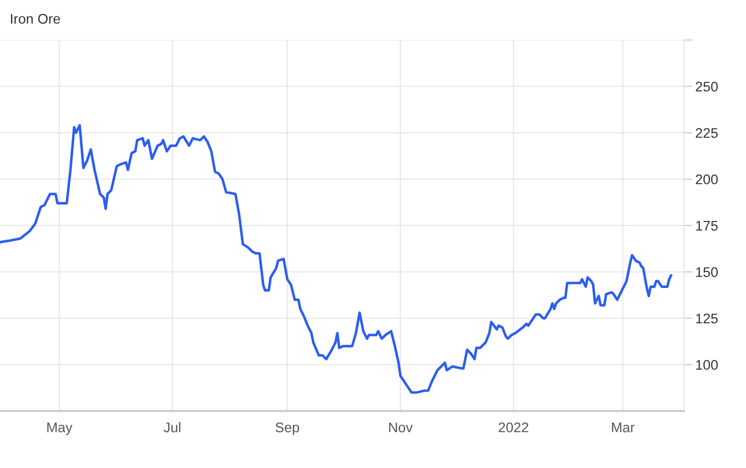 The width and height of the screenshot is (746, 468). What do you see at coordinates (707, 133) in the screenshot?
I see `y-tick-label: 225` at bounding box center [707, 133].